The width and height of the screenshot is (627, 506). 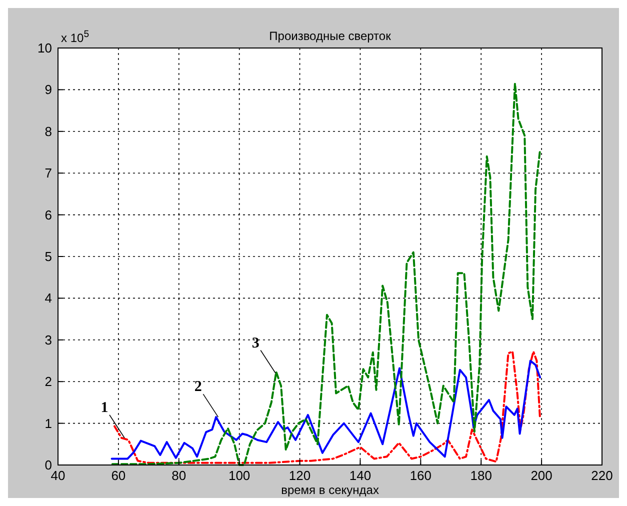 I want to click on y-tick-label: 2, so click(x=48, y=382).